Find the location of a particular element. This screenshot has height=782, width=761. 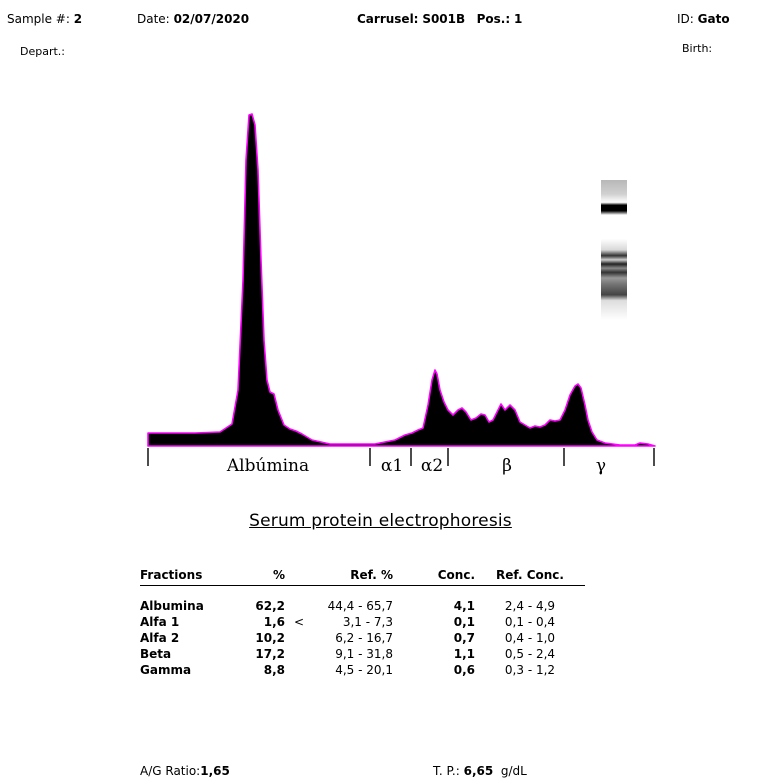

fraction-ref-percent: 9,1 - 31,8 is located at coordinates (364, 654).